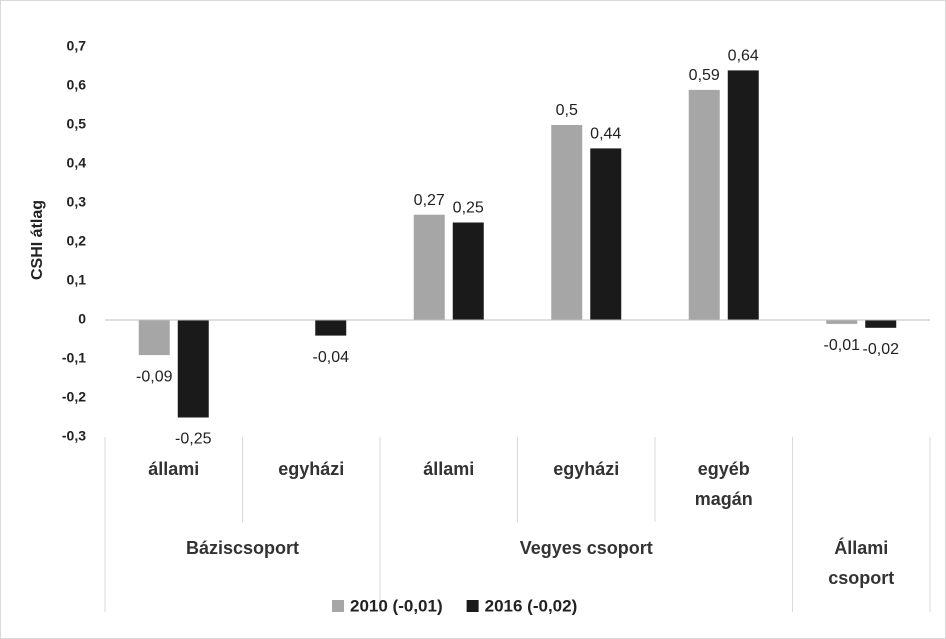 This screenshot has height=639, width=946. What do you see at coordinates (743, 56) in the screenshot?
I see `data-label: 0,64` at bounding box center [743, 56].